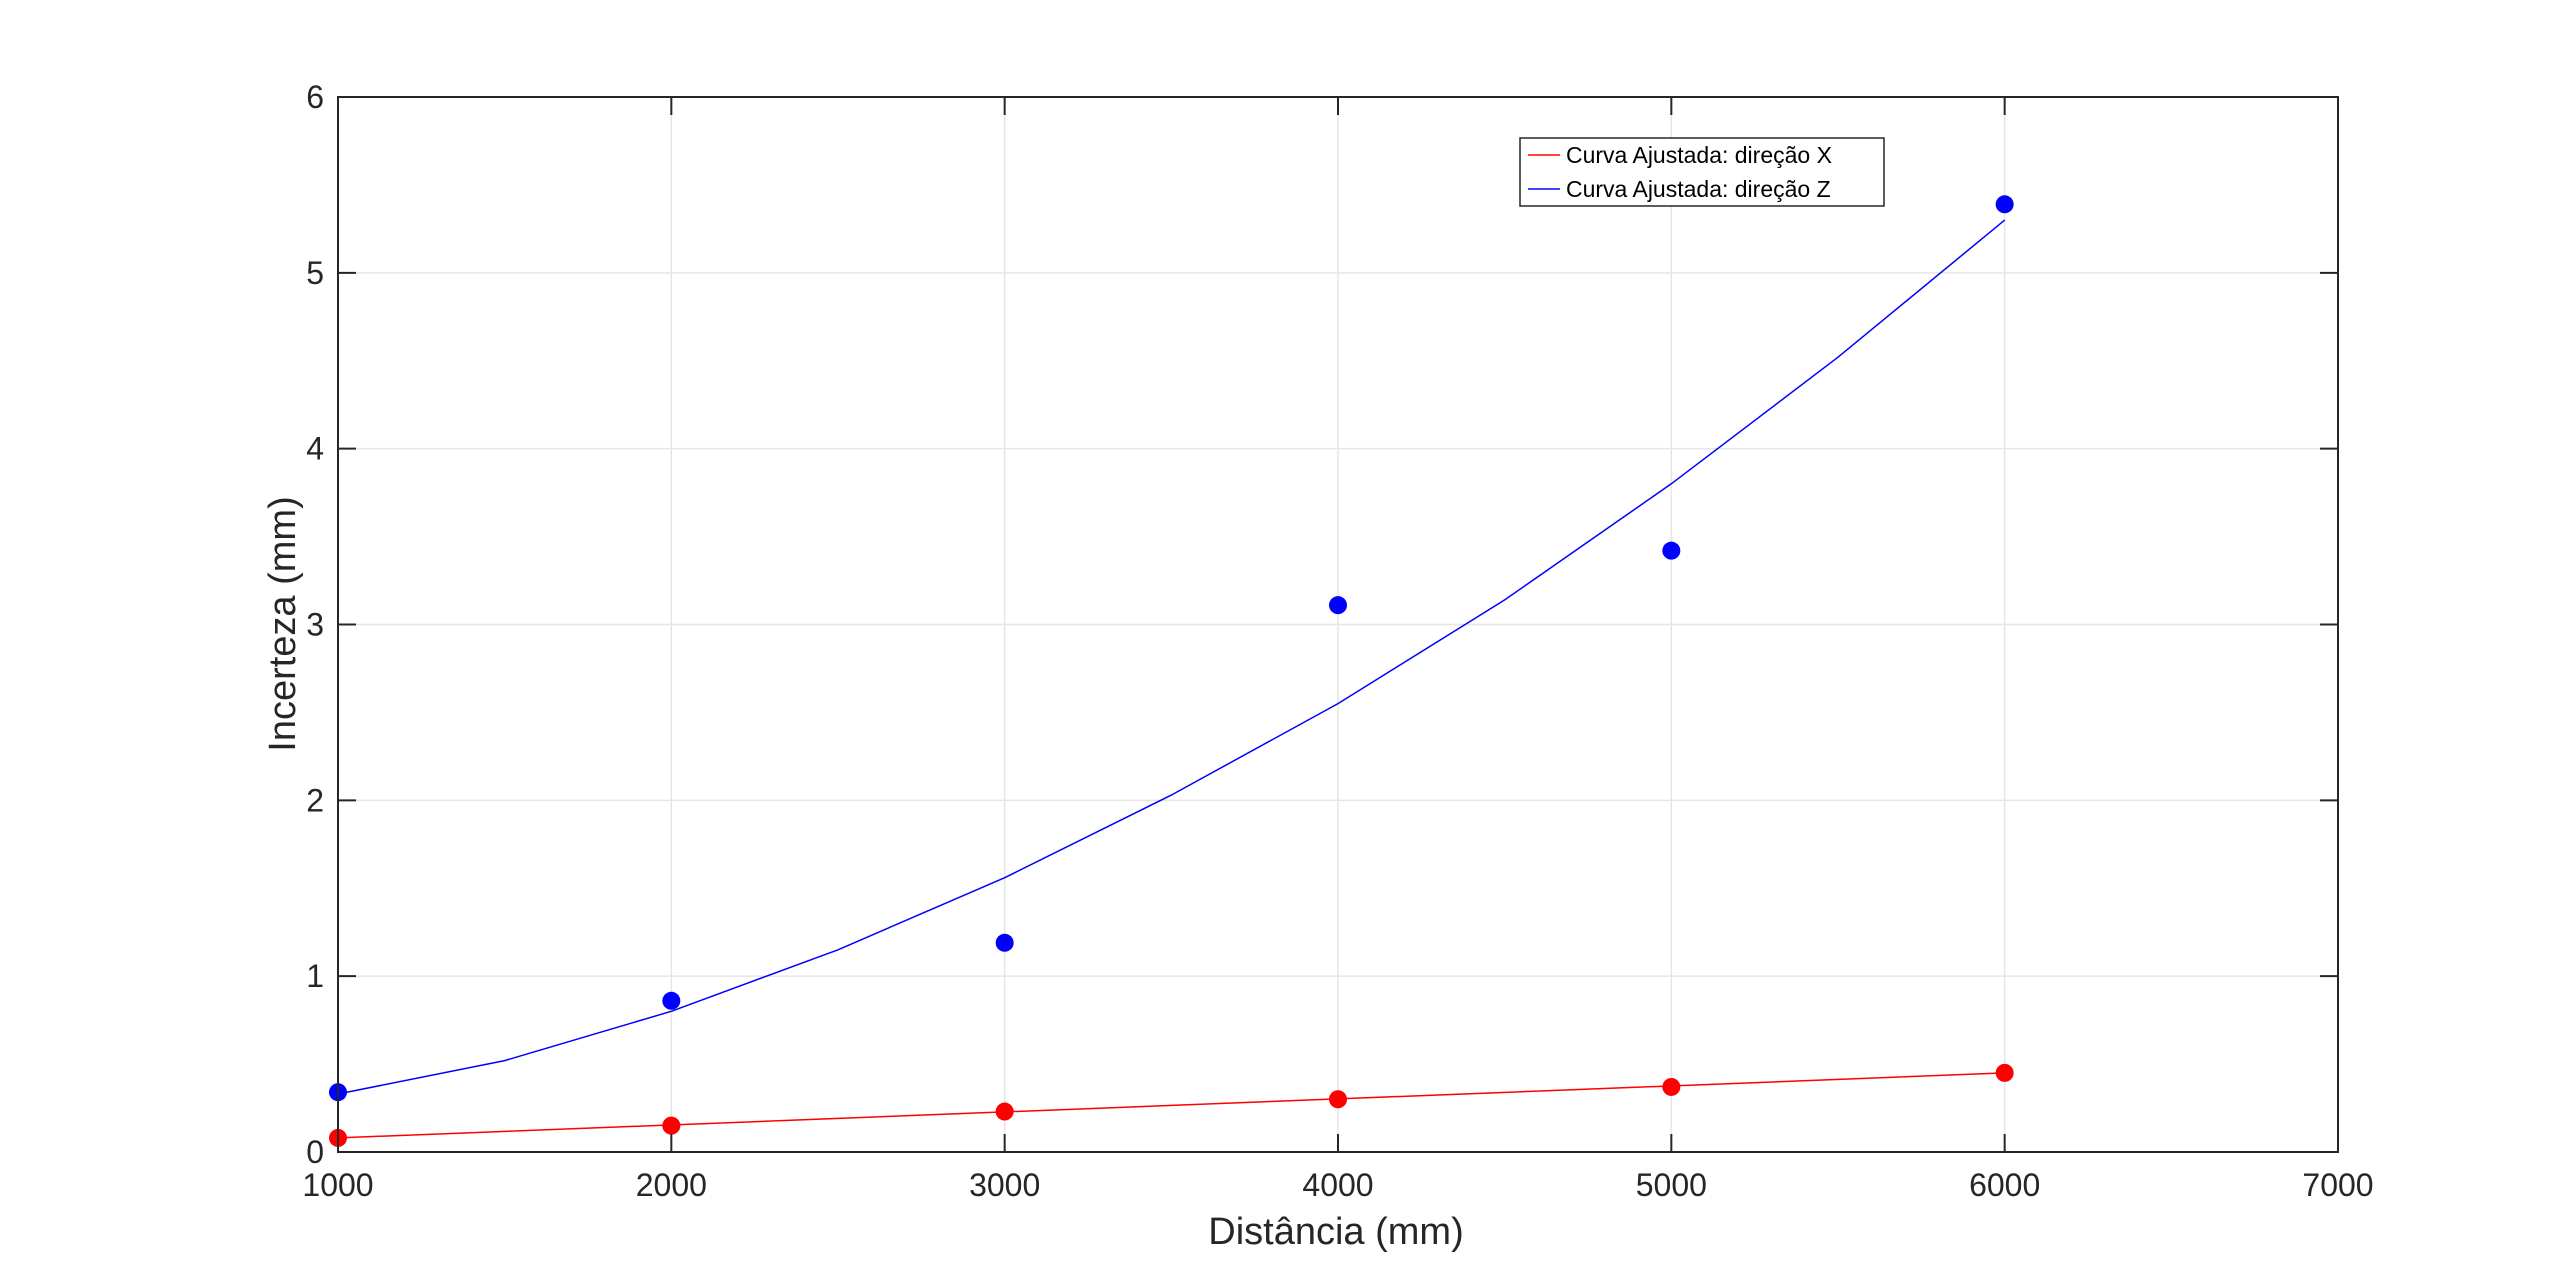 Image resolution: width=2550 pixels, height=1280 pixels. What do you see at coordinates (315, 449) in the screenshot?
I see `y-tick-label: 4` at bounding box center [315, 449].